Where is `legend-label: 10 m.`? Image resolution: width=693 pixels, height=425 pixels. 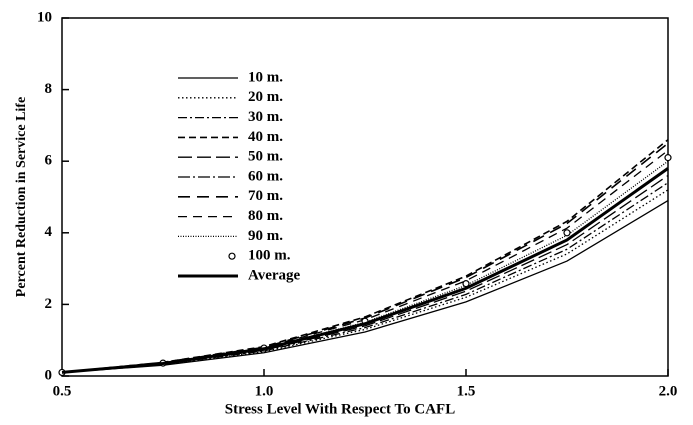
legend-label: 10 m. is located at coordinates (265, 77).